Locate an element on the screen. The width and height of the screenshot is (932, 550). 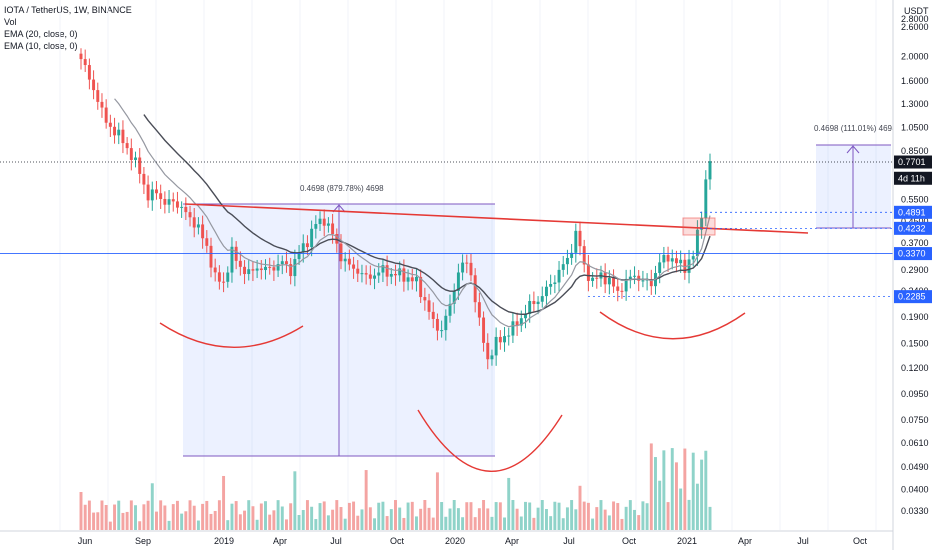
time-tick-label: 2019 is located at coordinates (224, 541).